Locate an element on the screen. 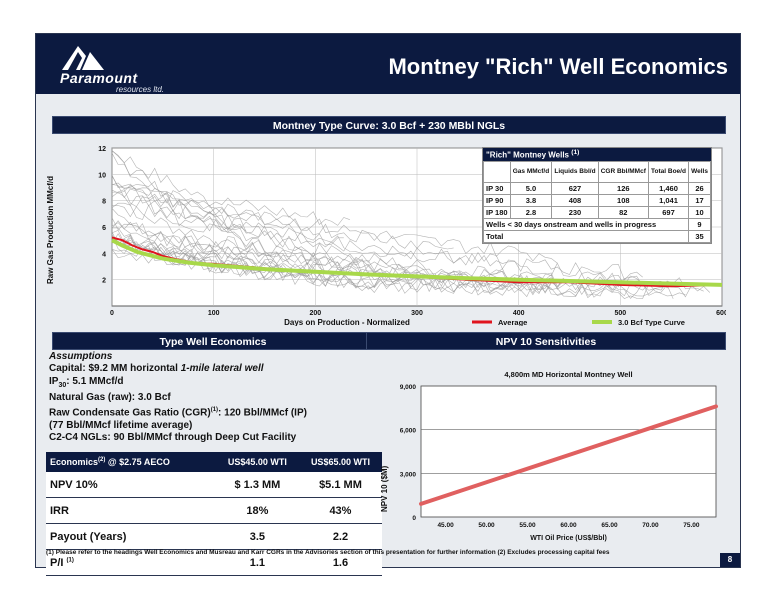  x-tick-label: 500 is located at coordinates (620, 313).